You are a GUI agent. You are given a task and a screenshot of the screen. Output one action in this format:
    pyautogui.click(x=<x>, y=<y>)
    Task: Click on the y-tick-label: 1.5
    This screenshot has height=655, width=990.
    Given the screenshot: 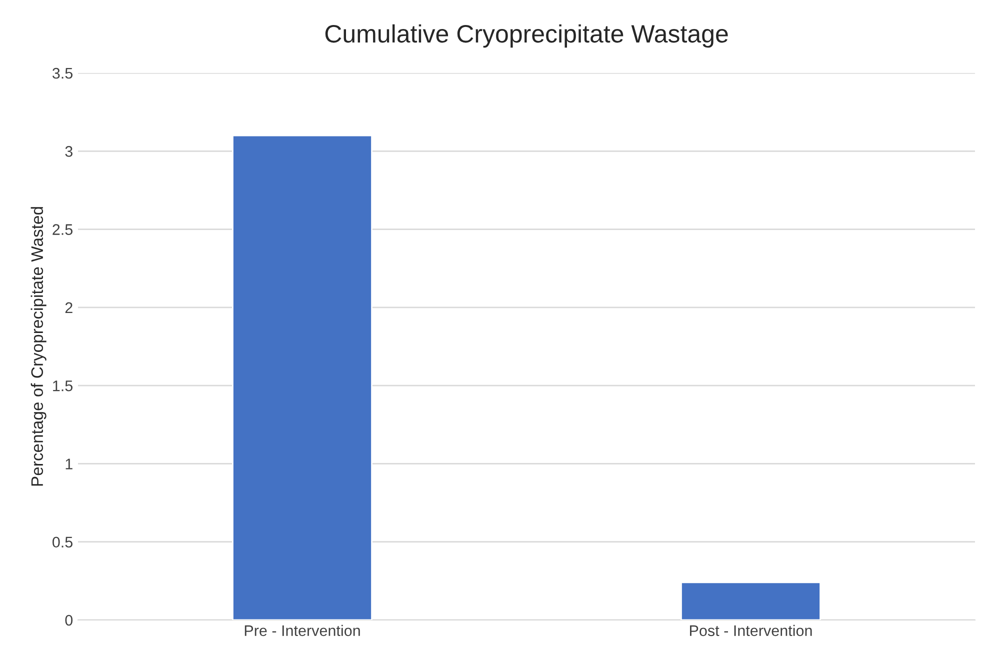 What is the action you would take?
    pyautogui.click(x=62, y=386)
    